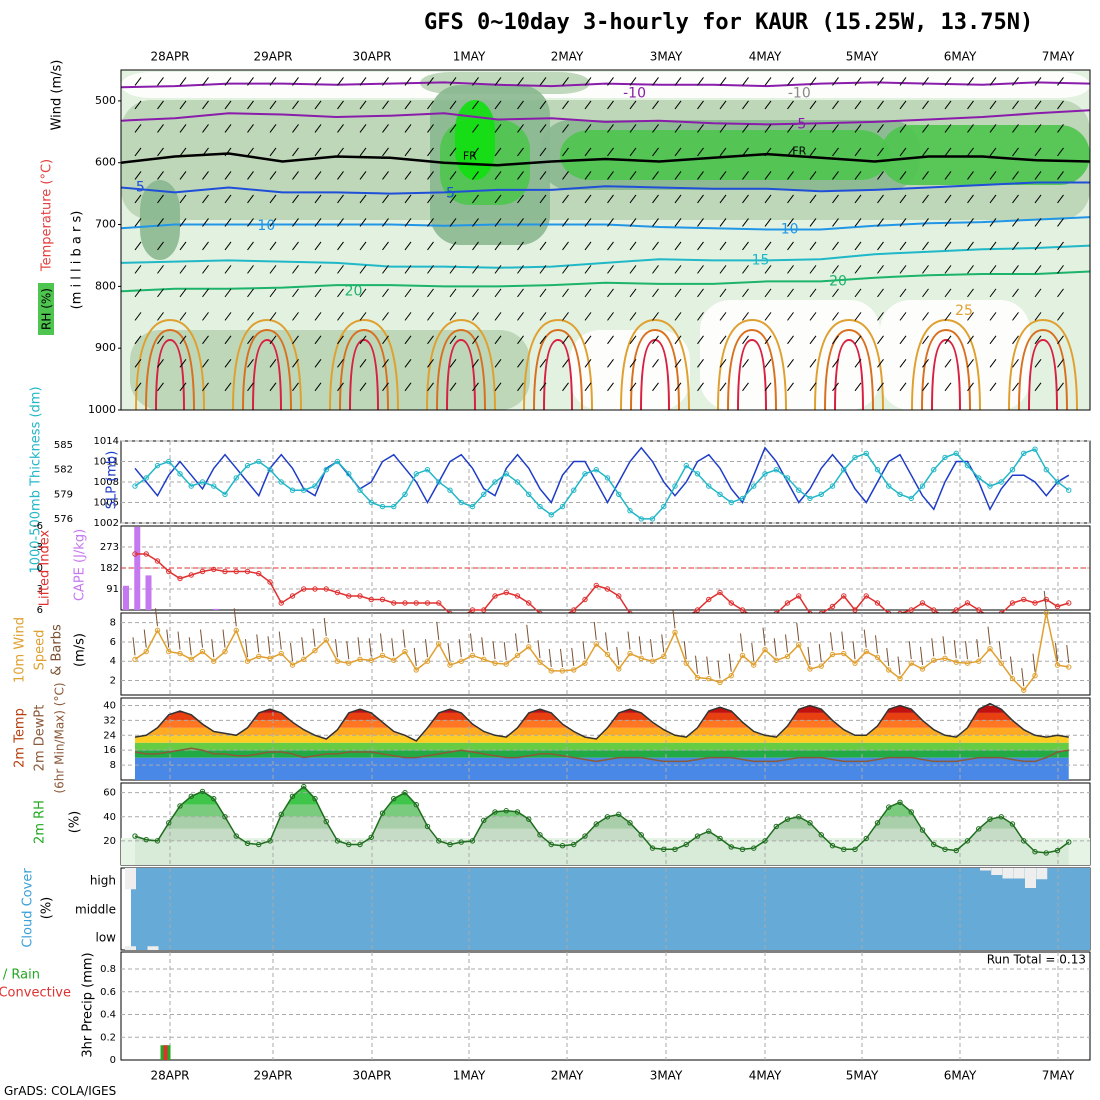  Describe the element at coordinates (20, 738) in the screenshot. I see `temp-axis-label: 2m Temp` at that location.